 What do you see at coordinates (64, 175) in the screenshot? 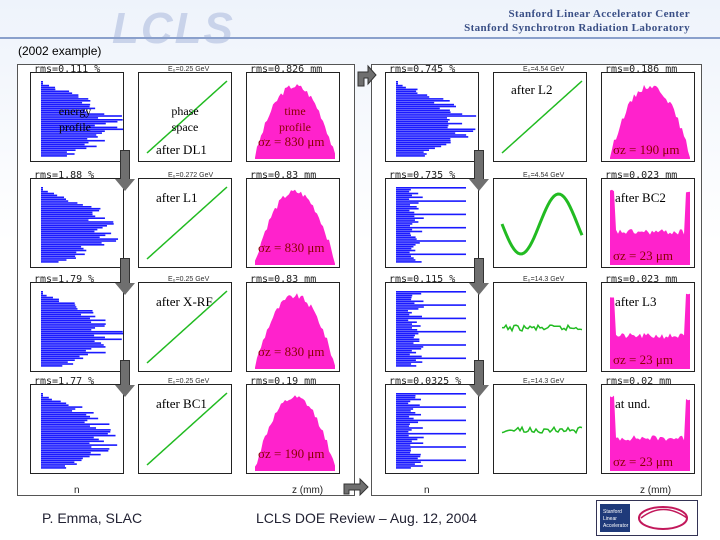
I see `rms-energy-label: rms=1.88 %` at bounding box center [64, 175].